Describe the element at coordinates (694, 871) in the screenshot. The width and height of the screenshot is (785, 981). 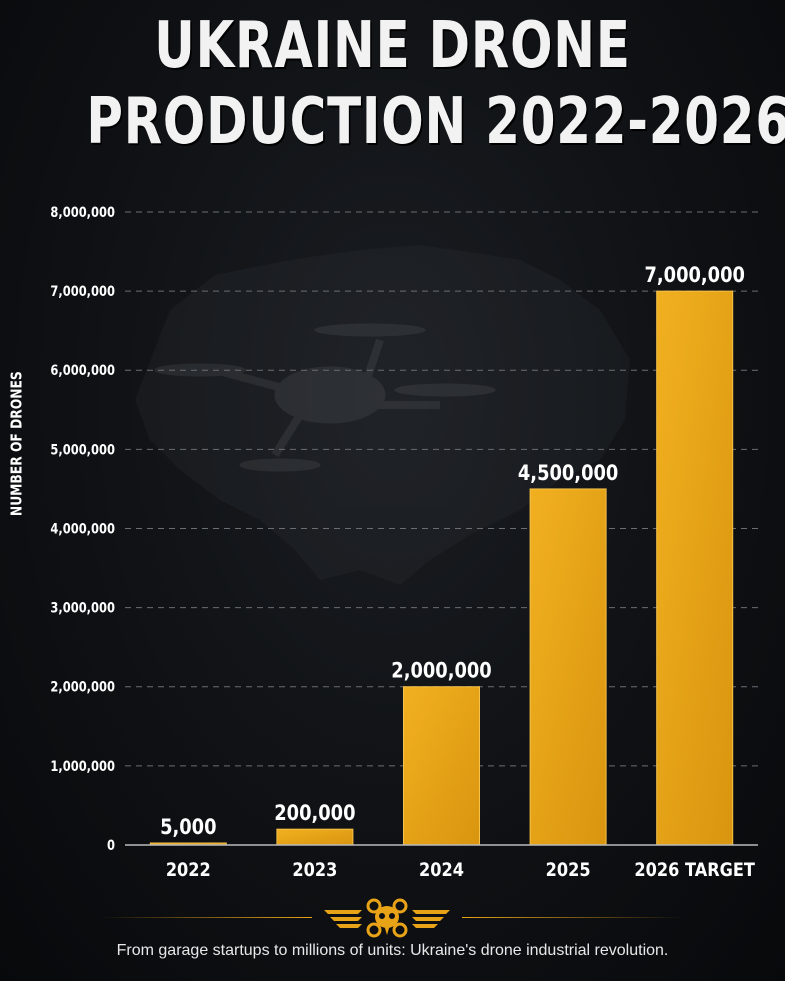
I see `x-tick-label: 2026 TARGET` at that location.